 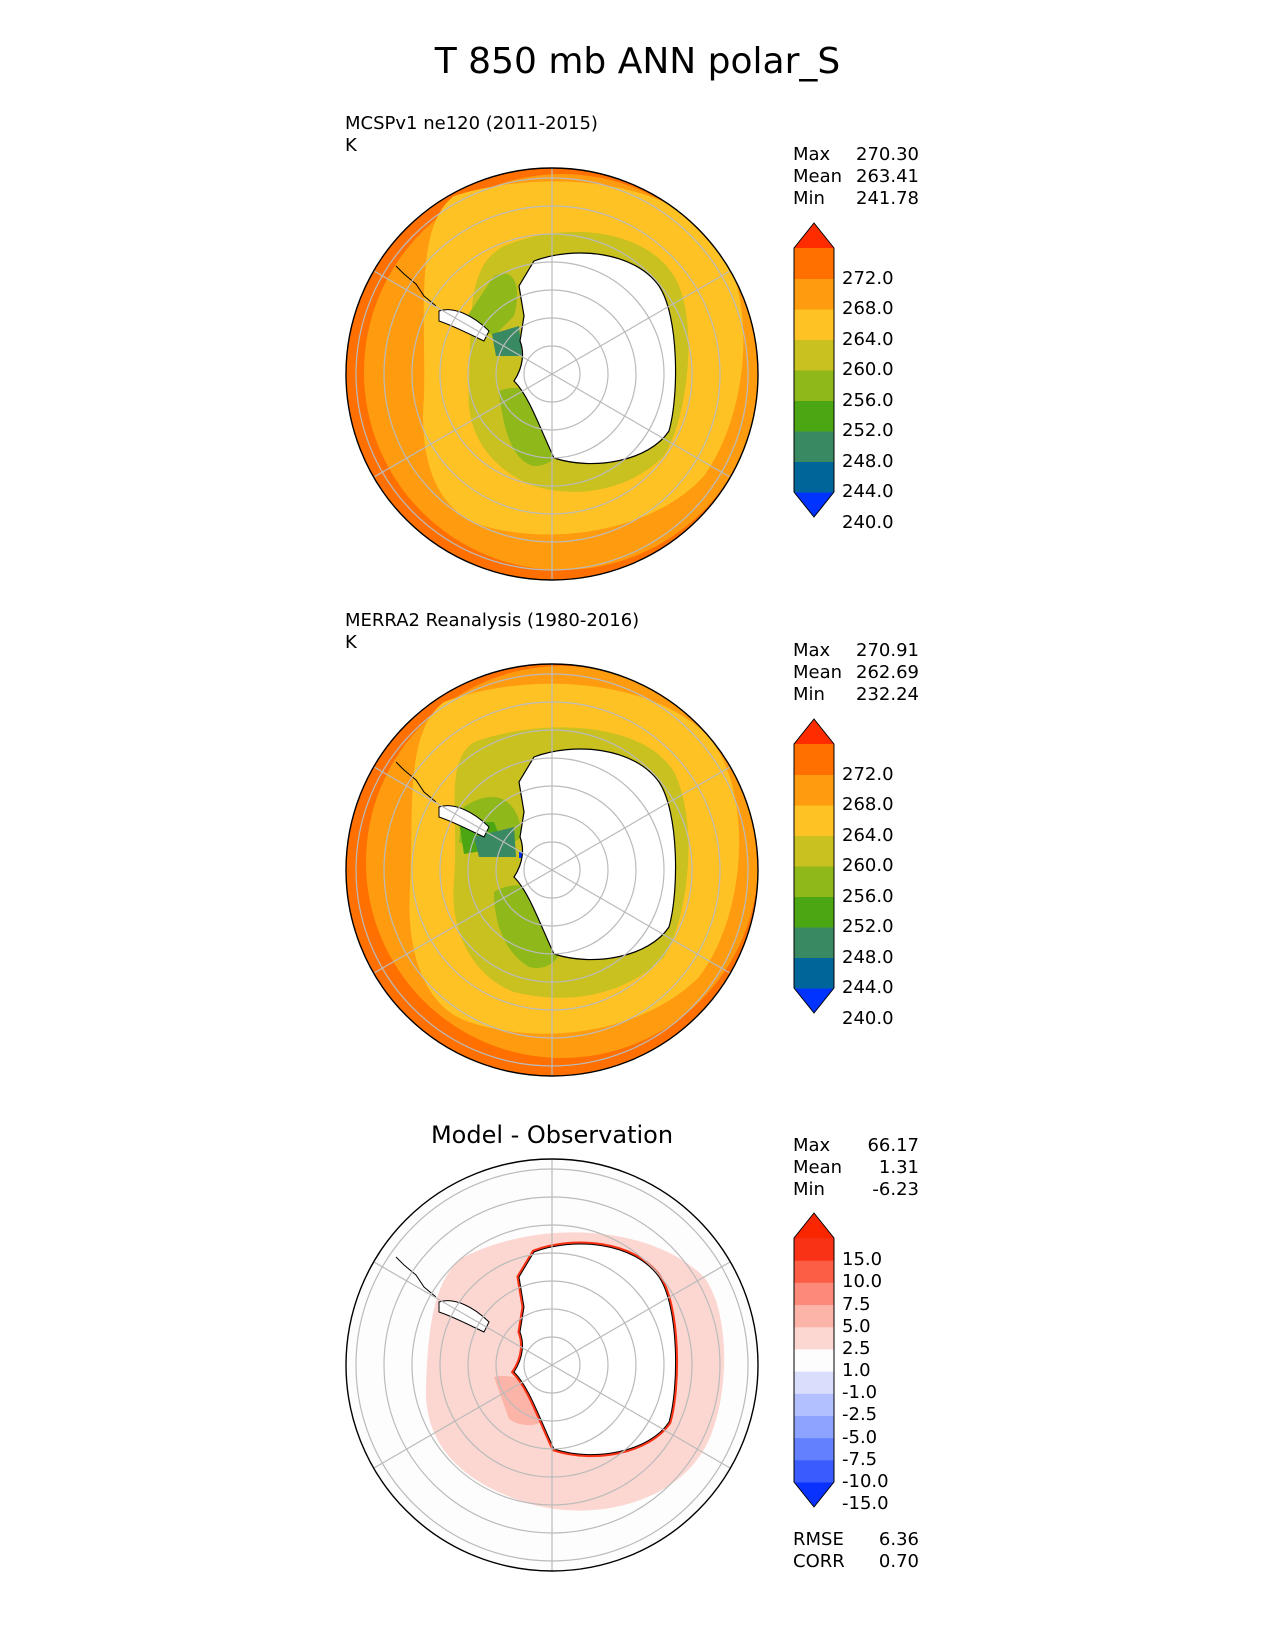 What do you see at coordinates (887, 694) in the screenshot?
I see `stat-min-value: 232.24` at bounding box center [887, 694].